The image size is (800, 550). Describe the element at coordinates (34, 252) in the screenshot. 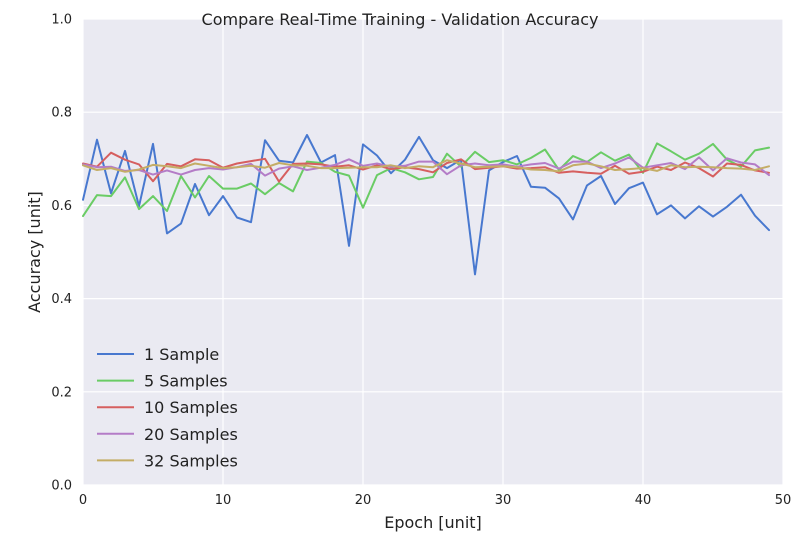

I see `y-axis-label: Accuracy [unit]` at that location.